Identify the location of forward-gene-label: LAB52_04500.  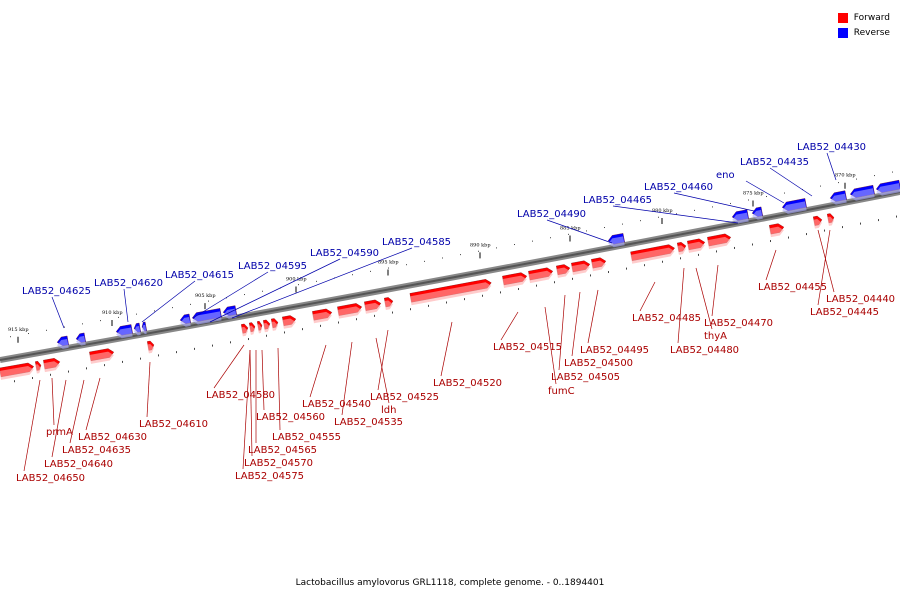
(598, 363).